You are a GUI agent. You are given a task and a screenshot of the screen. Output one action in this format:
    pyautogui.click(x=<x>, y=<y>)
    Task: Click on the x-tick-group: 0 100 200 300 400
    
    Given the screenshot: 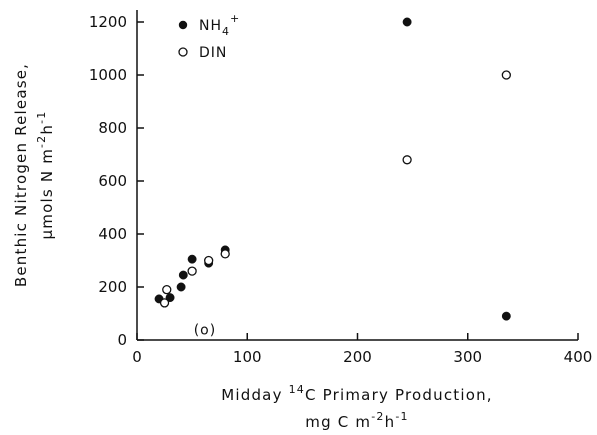 What is the action you would take?
    pyautogui.click(x=362, y=349)
    